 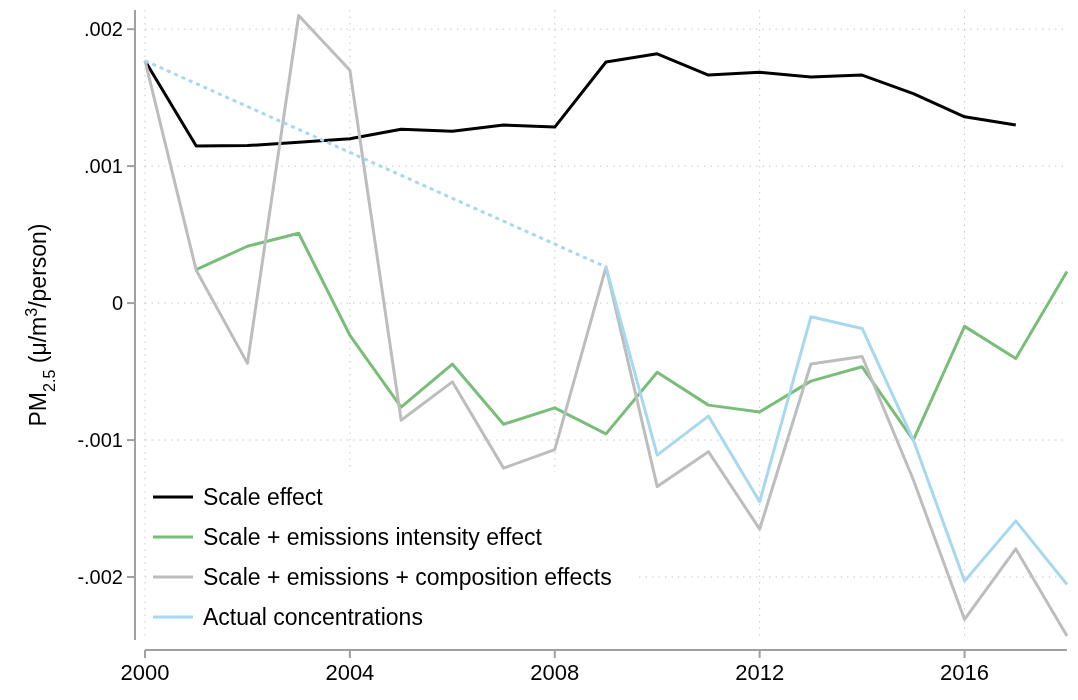 What do you see at coordinates (117, 303) in the screenshot?
I see `y-tick-label: 0` at bounding box center [117, 303].